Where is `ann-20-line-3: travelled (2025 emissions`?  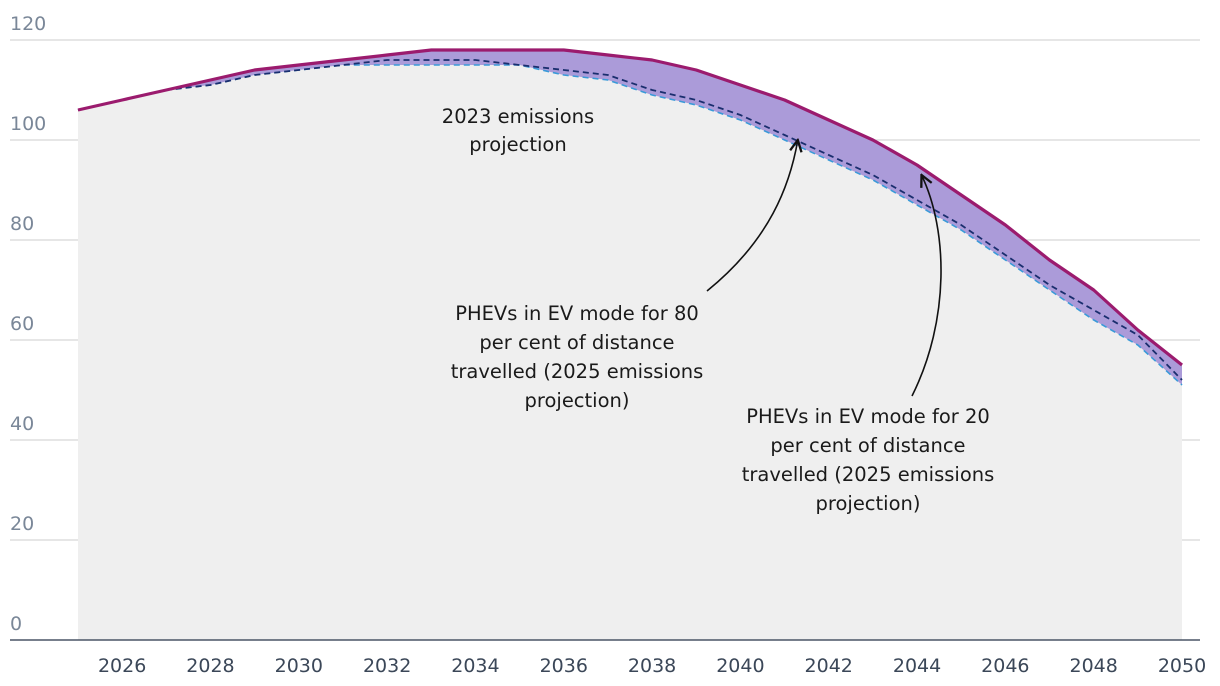 ann-20-line-3: travelled (2025 emissions is located at coordinates (868, 474).